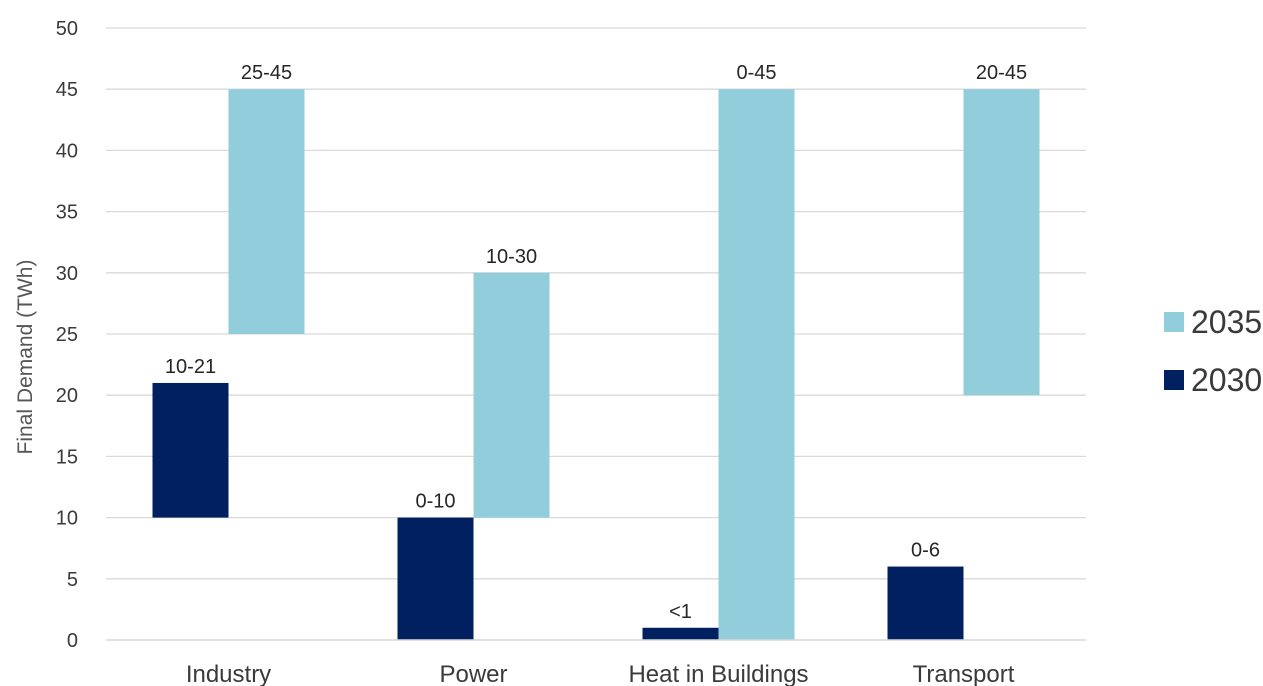 The height and width of the screenshot is (686, 1263). Describe the element at coordinates (72, 641) in the screenshot. I see `y-tick-label: 0` at that location.